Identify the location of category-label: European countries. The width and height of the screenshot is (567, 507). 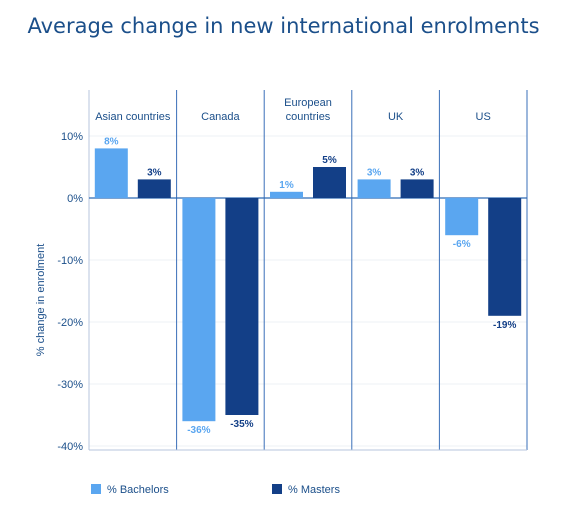
(308, 110).